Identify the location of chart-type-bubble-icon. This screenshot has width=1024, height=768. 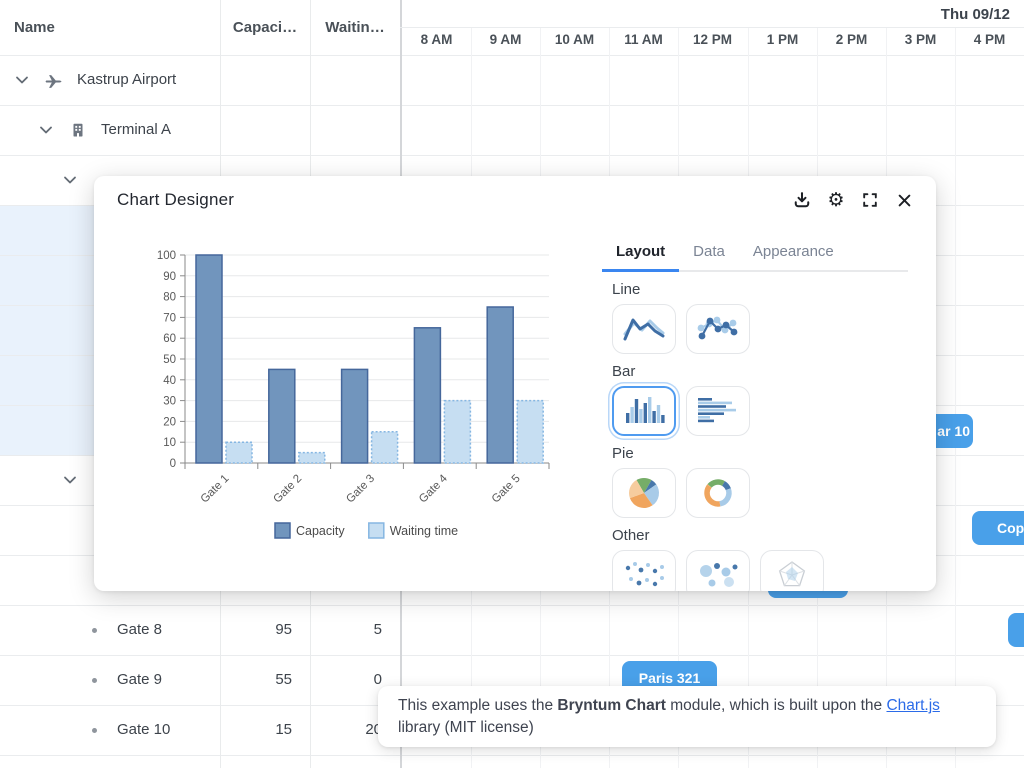
(718, 570).